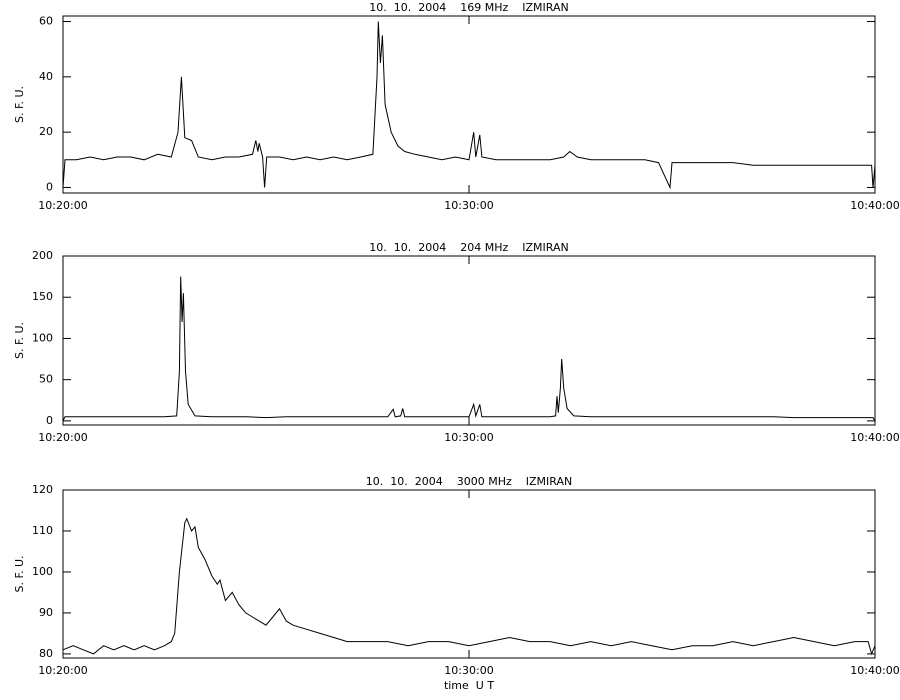 The image size is (900, 700). Describe the element at coordinates (46, 76) in the screenshot. I see `y-tick-label: 40` at that location.